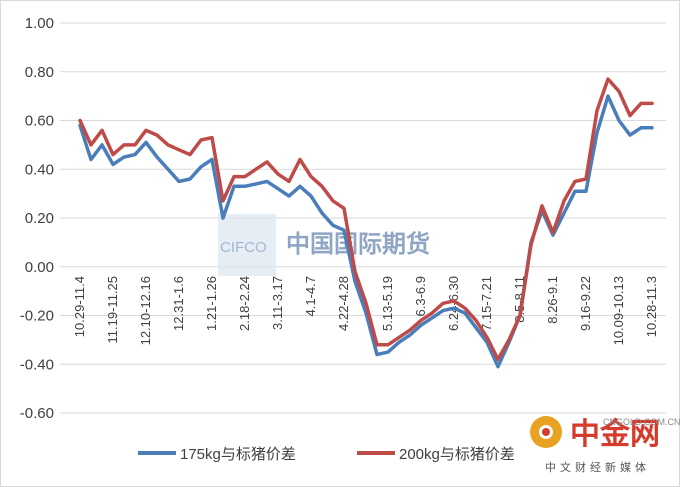 The width and height of the screenshot is (680, 487). I want to click on cngold-logo: 中金网 CNGOLD.COM.CN 中文财经新媒体, so click(605, 445).